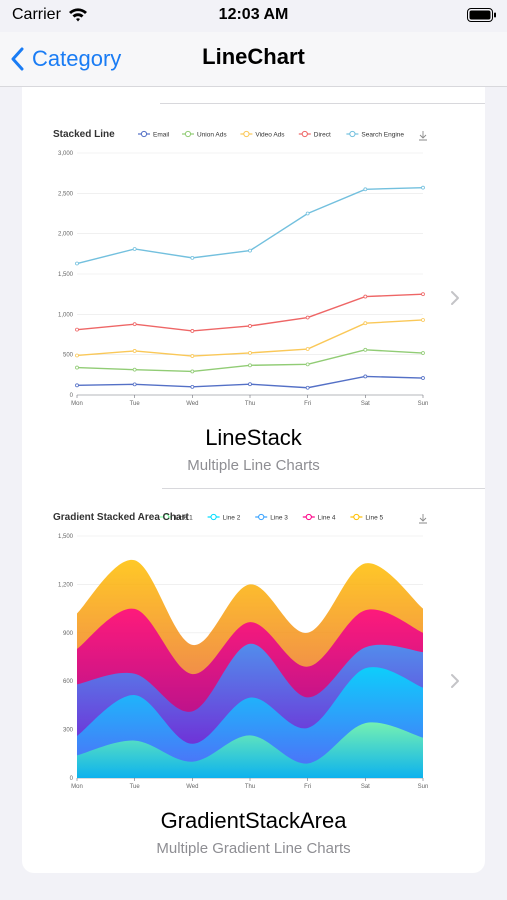  I want to click on y-tick-label: 2,500, so click(66, 194).